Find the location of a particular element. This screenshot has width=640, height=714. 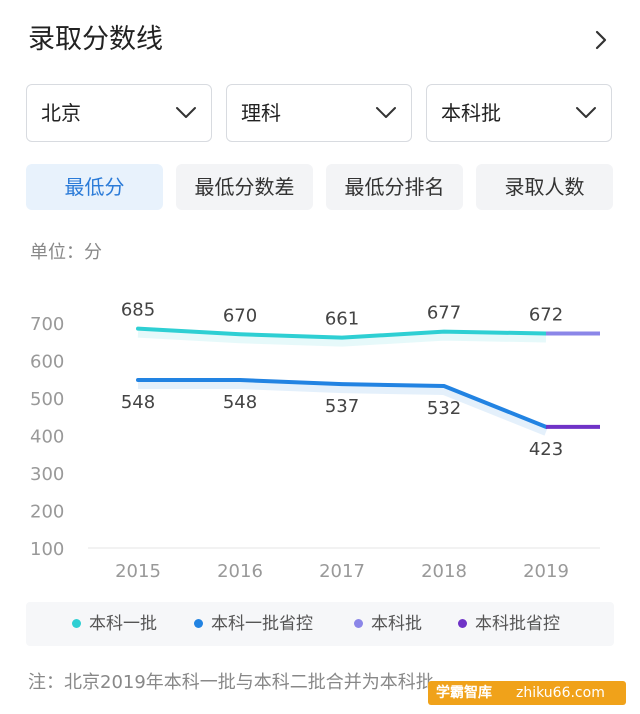

legend-item-benke-yipi-shengkong: 本科一批省控 is located at coordinates (253, 624).